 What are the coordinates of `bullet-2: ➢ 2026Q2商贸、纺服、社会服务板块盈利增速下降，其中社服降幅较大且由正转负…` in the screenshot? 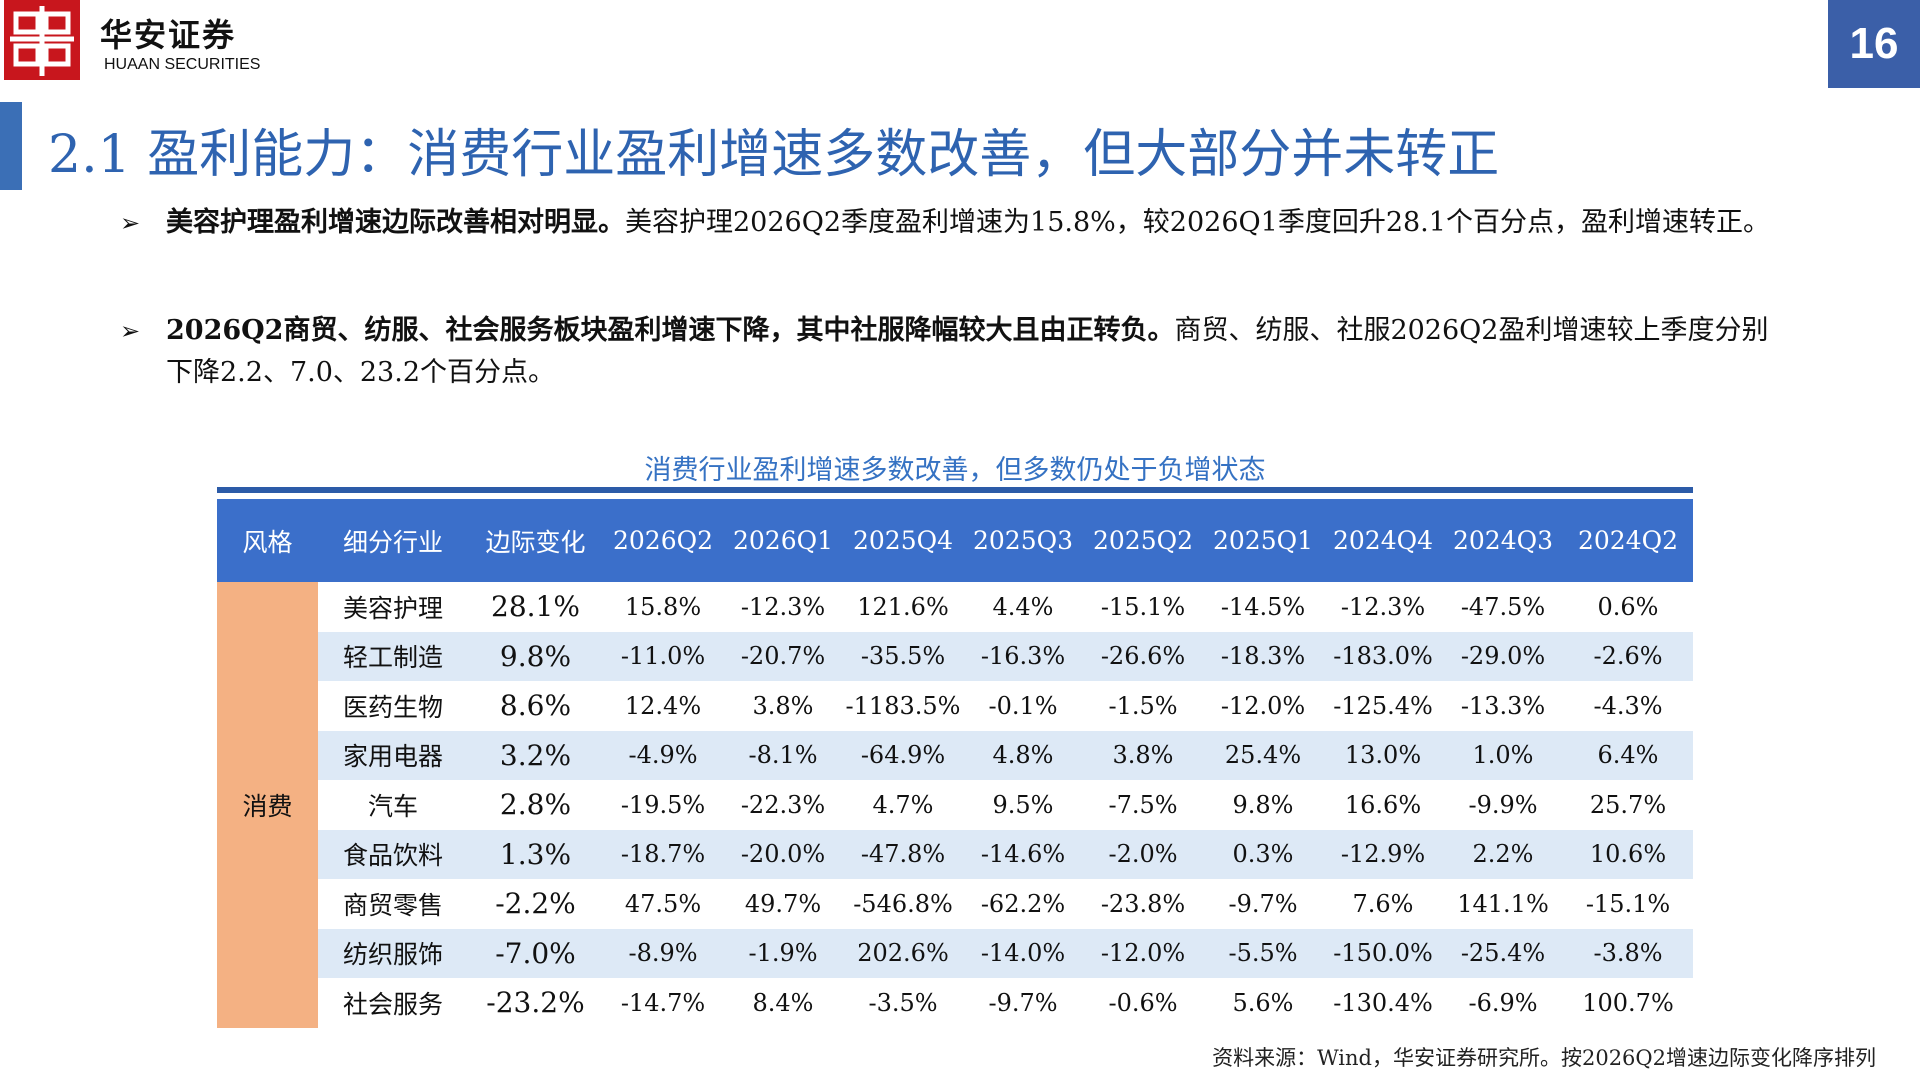 It's located at (955, 352).